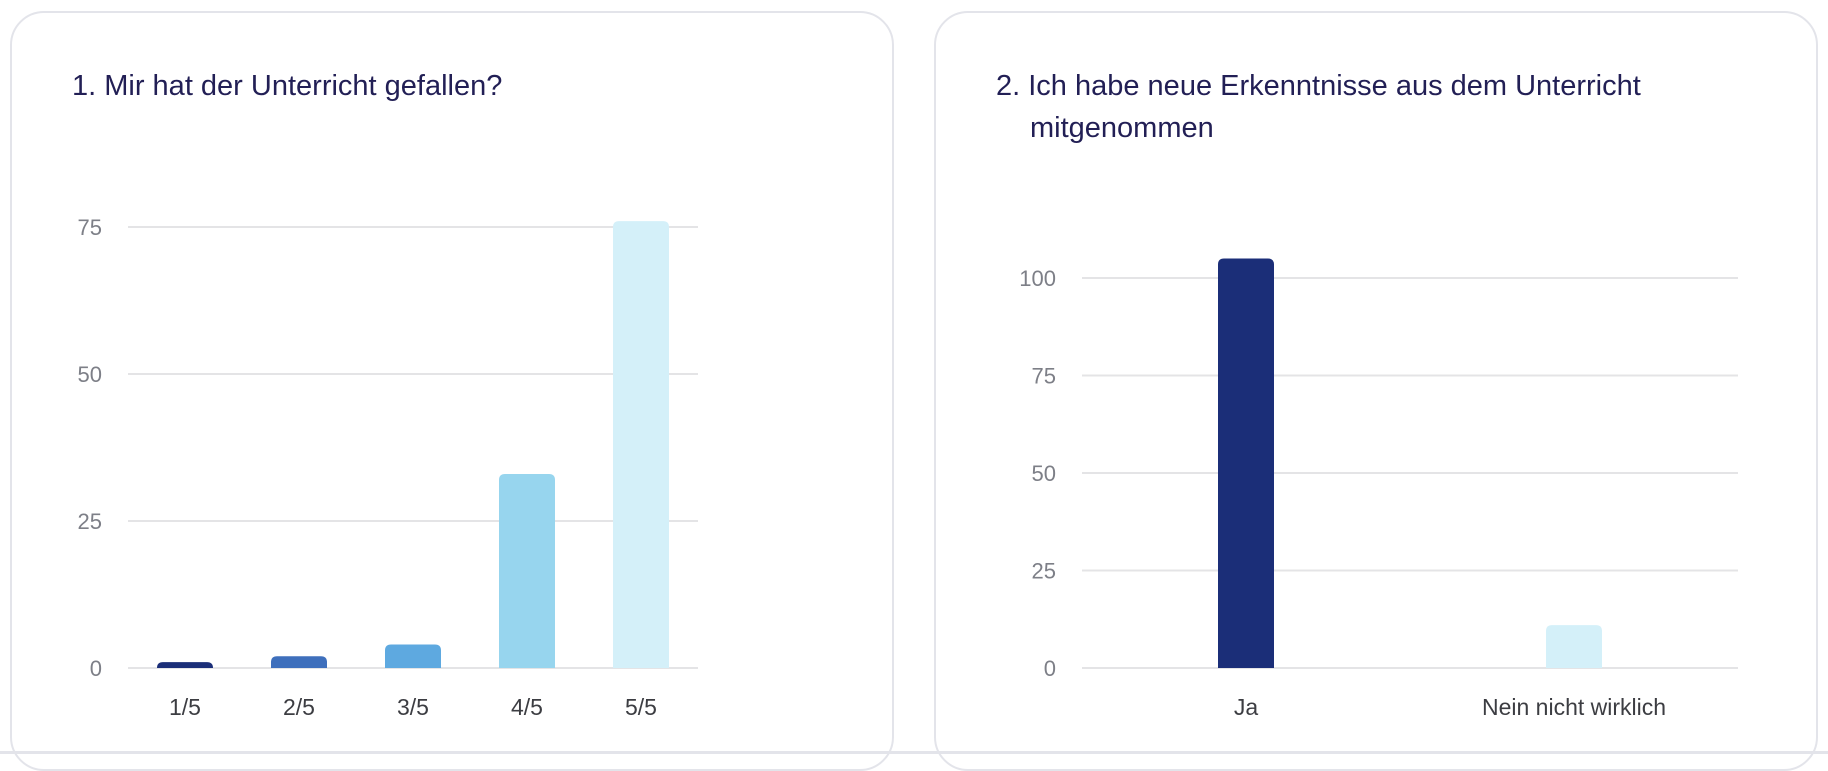 The image size is (1828, 771). I want to click on x-tick-label: 2/5, so click(299, 707).